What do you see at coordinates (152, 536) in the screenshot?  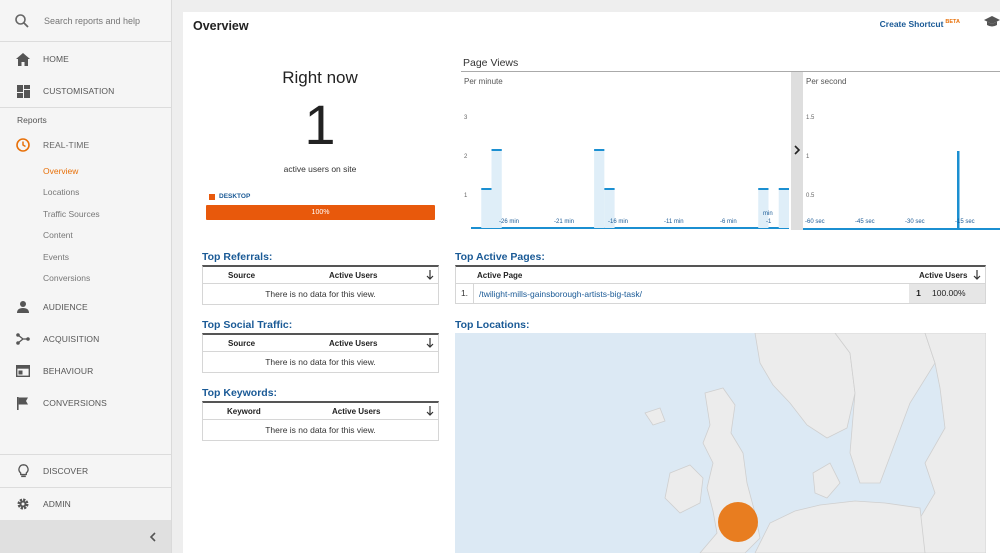 I see `chevron-left-icon` at bounding box center [152, 536].